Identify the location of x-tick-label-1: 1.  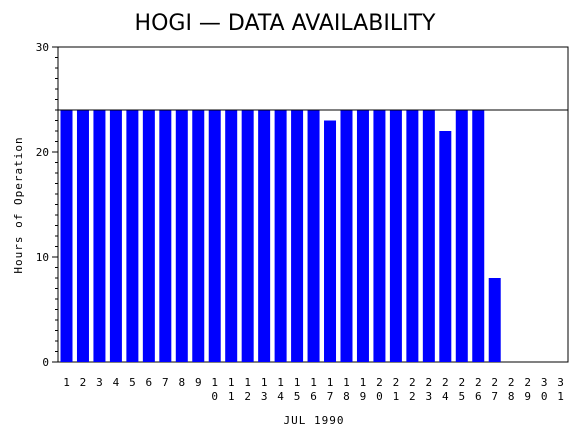
(66, 382).